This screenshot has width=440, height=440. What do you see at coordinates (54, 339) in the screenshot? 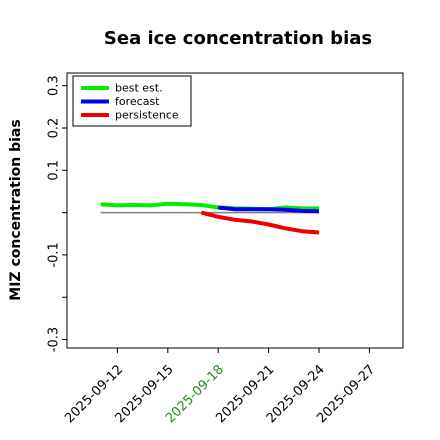
I see `y-tick-label: -0.3` at bounding box center [54, 339].